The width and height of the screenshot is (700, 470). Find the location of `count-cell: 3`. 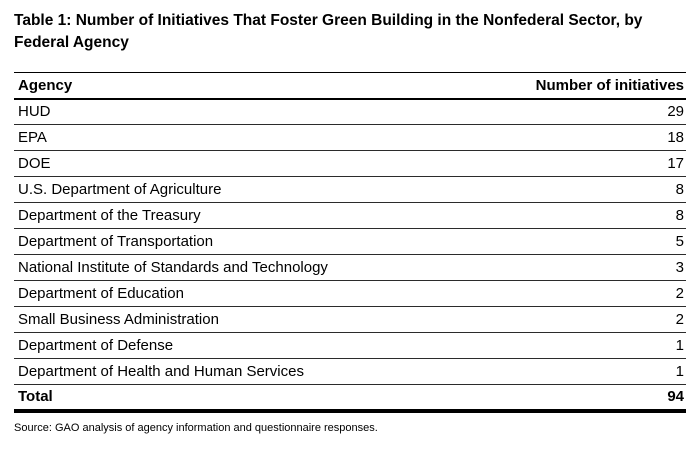

count-cell: 3 is located at coordinates (575, 267).